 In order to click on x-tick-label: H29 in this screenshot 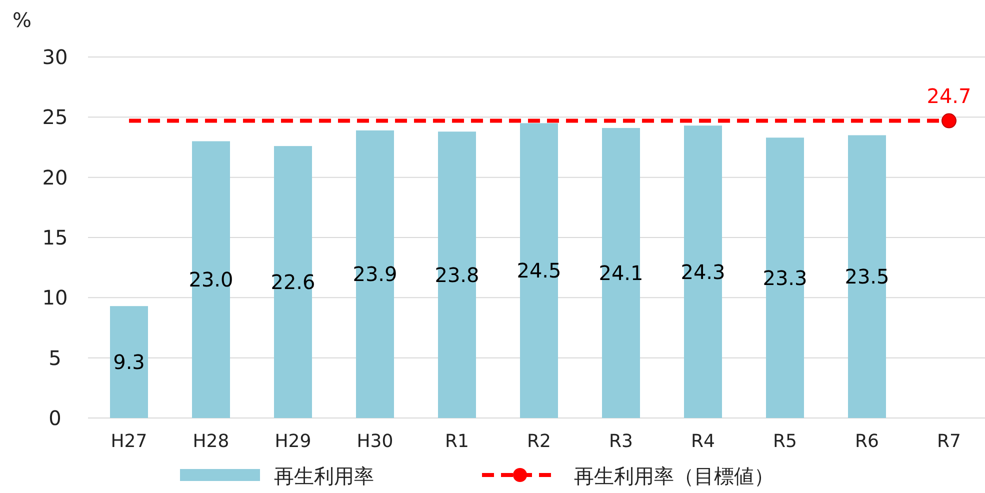, I will do `click(293, 441)`.